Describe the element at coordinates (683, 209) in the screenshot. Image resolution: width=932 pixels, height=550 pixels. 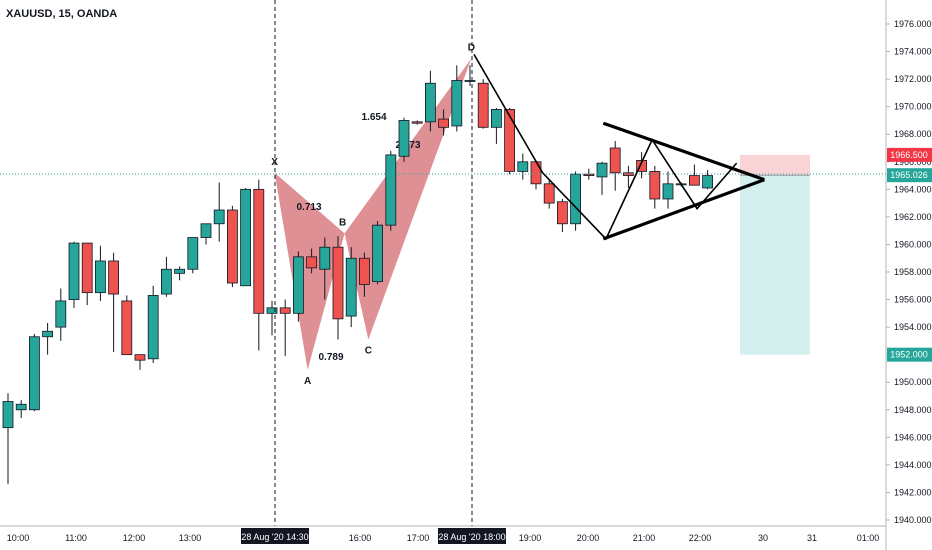
I see `triangle-lower-line` at that location.